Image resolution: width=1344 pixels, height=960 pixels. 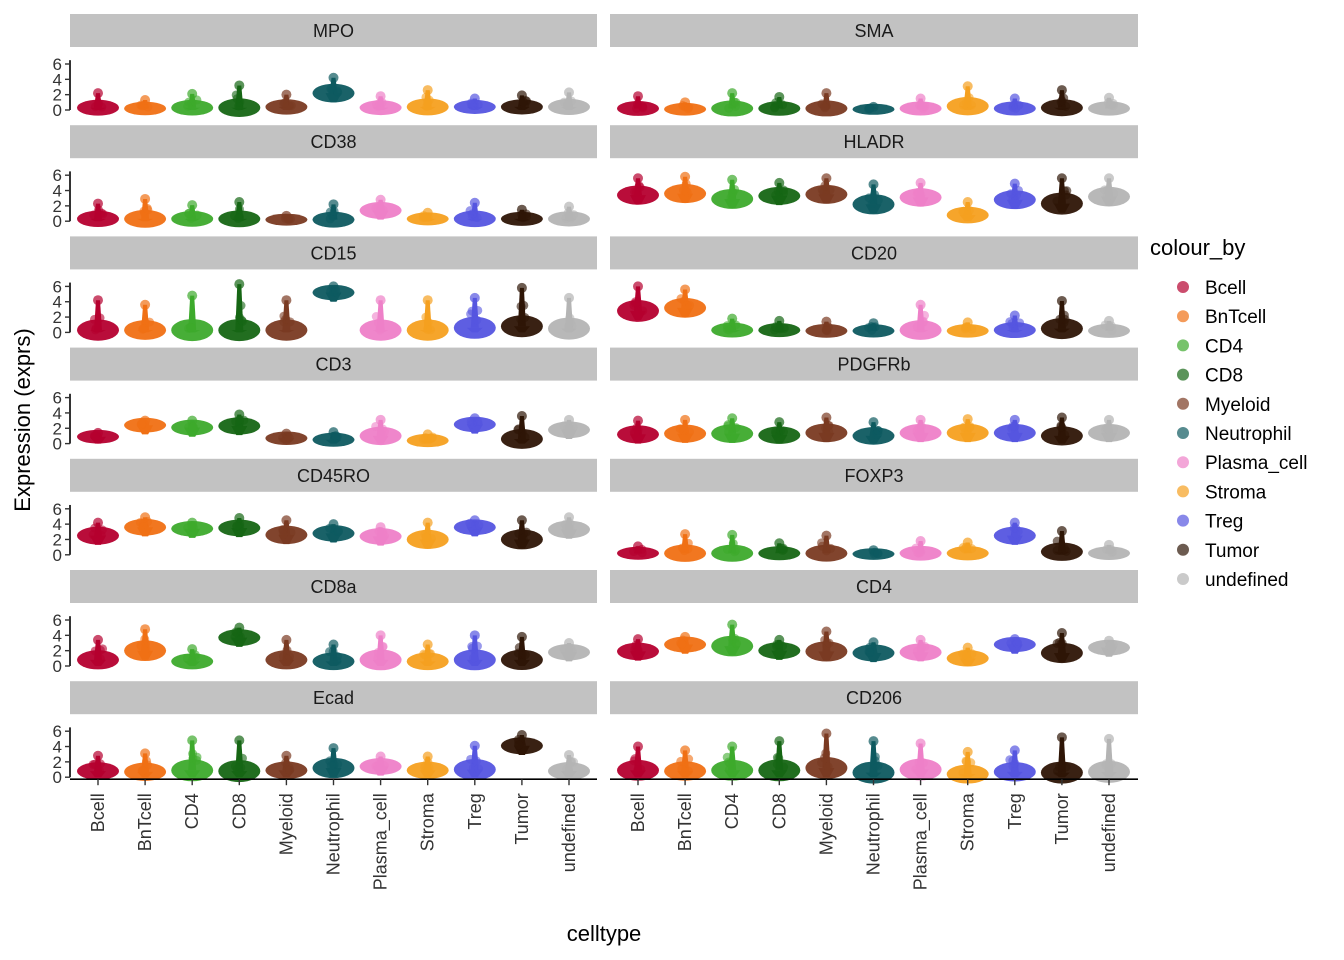 I want to click on panel-foxp3: FOXP3, so click(x=874, y=510).